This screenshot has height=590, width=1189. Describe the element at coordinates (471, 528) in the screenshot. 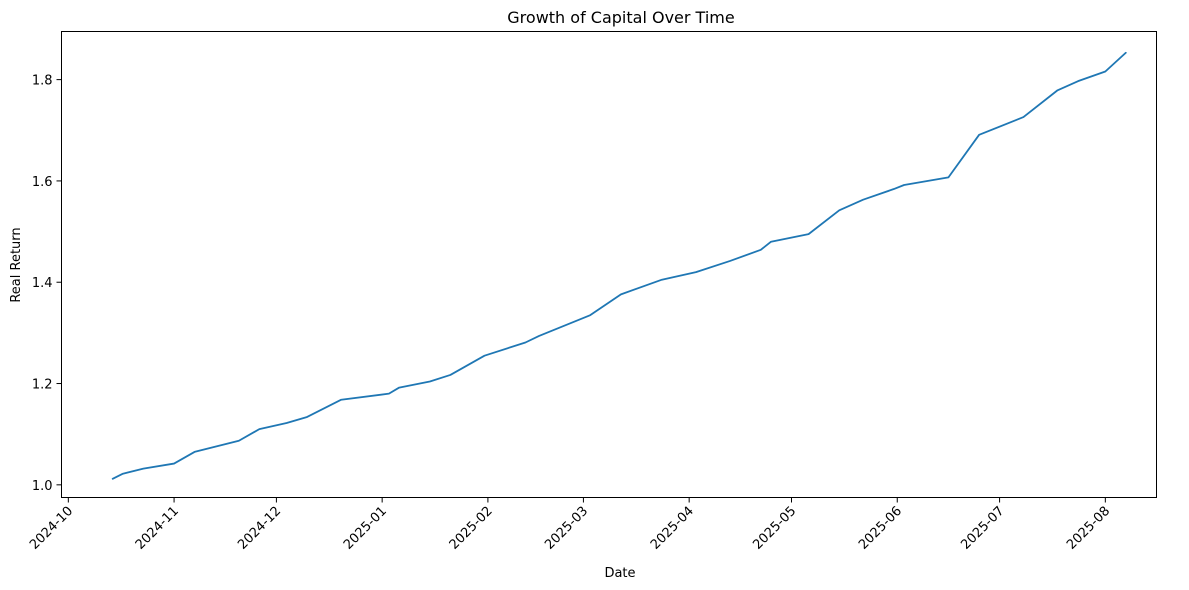

I see `x-tick-label: 2025-02` at that location.